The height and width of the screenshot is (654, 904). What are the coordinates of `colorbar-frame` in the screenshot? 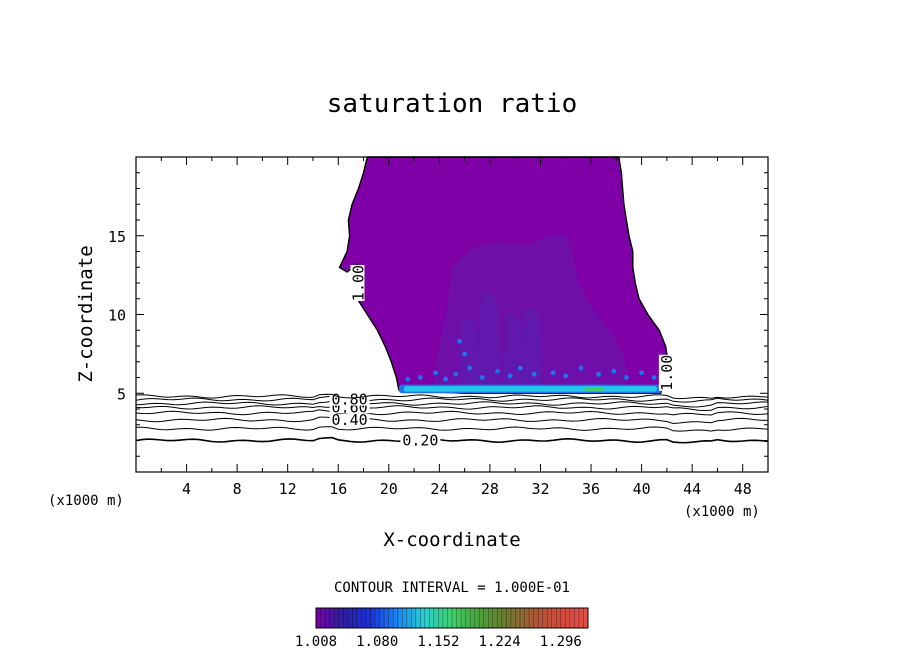 It's located at (452, 618).